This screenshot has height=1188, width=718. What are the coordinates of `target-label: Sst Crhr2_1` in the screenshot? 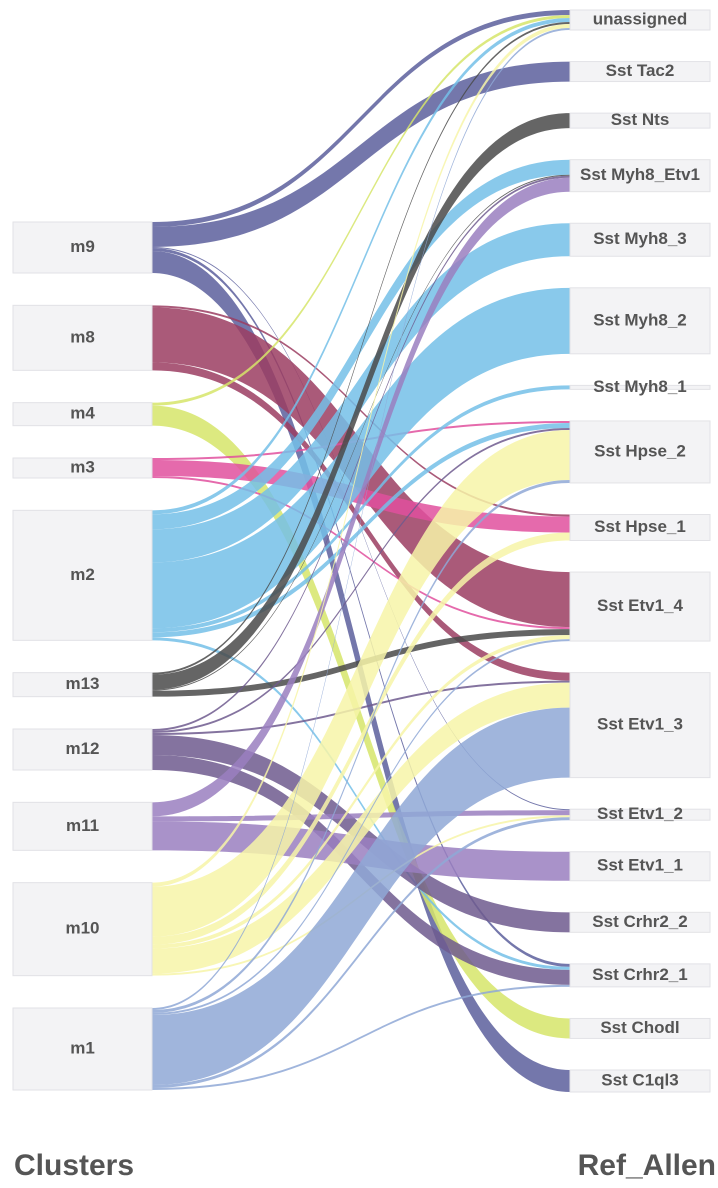 It's located at (639, 974).